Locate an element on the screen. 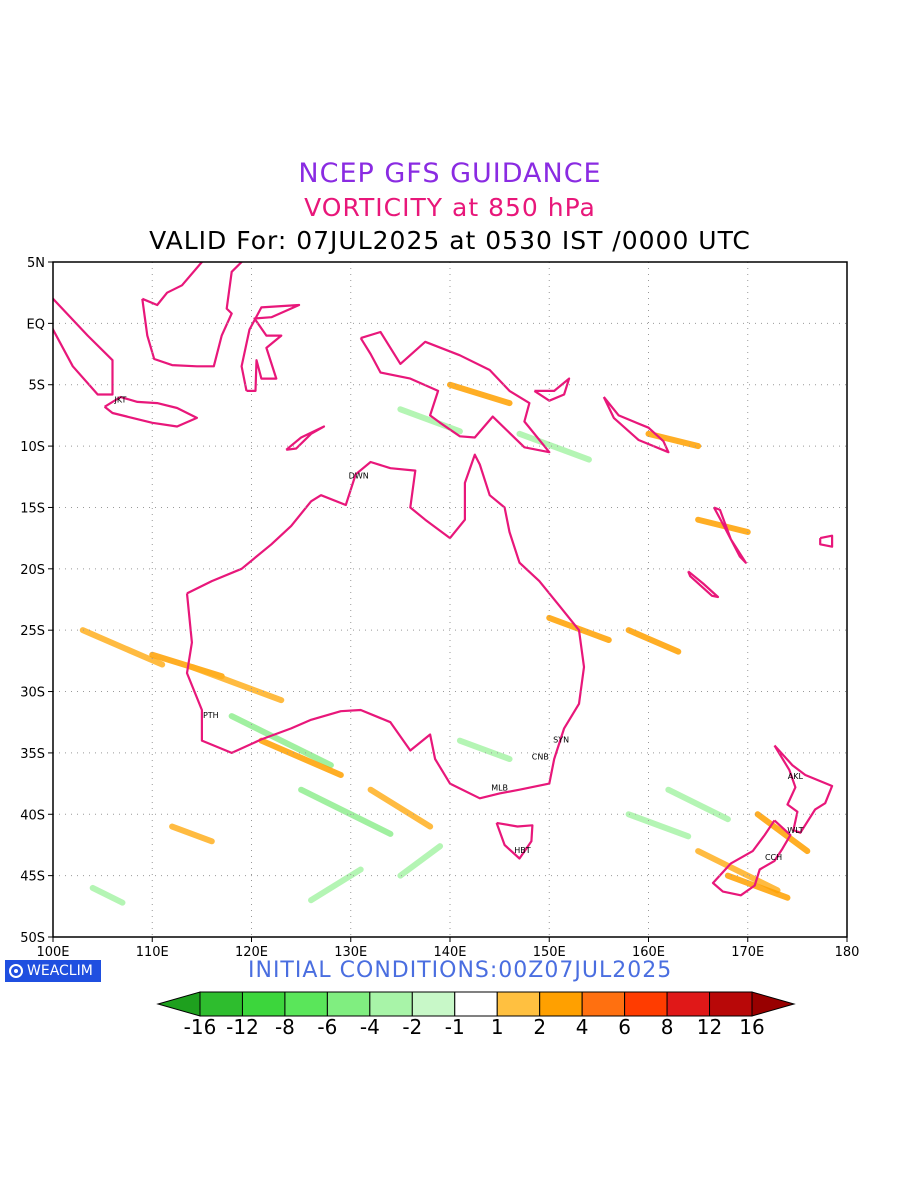 The width and height of the screenshot is (900, 1200). initial-conditions: INITIAL CONDITIONS:00Z07JUL2025 is located at coordinates (460, 970).